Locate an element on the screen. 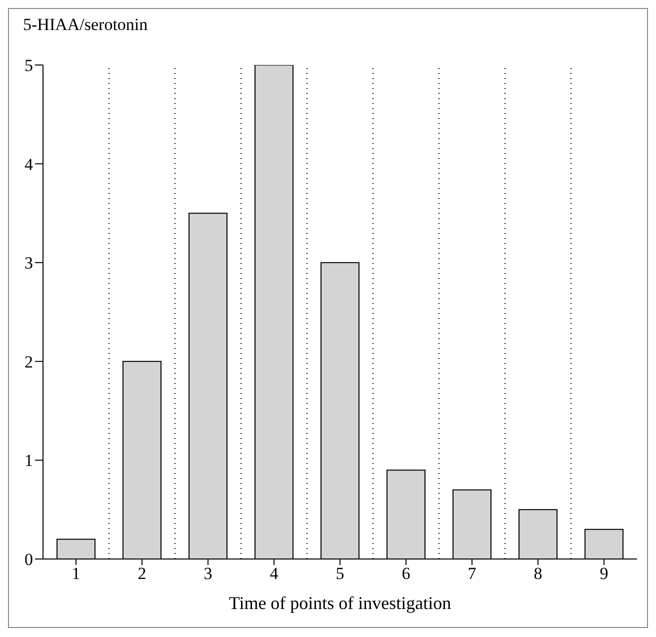  x-tick-label: 5 is located at coordinates (340, 574).